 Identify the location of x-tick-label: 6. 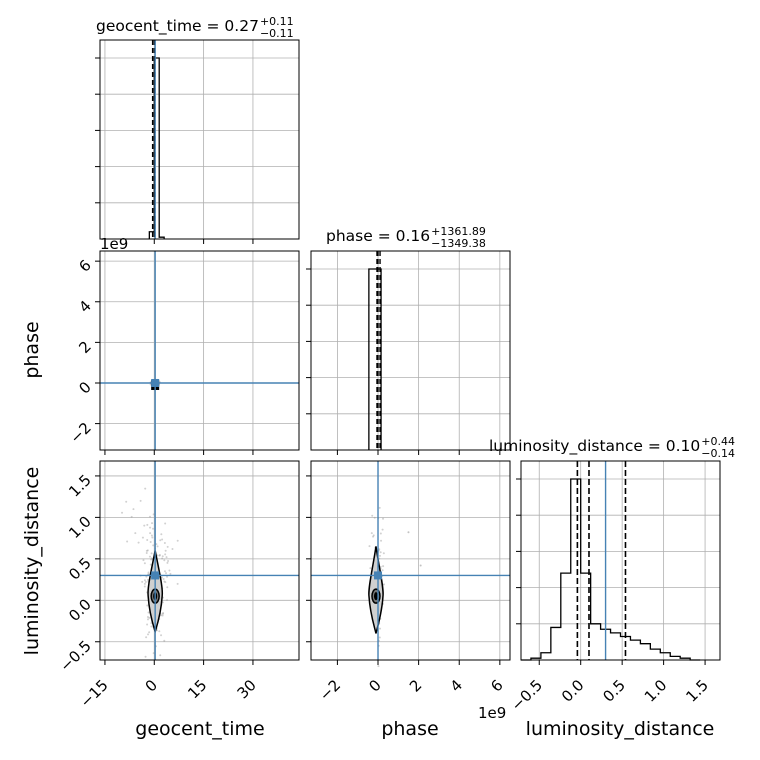
(496, 685).